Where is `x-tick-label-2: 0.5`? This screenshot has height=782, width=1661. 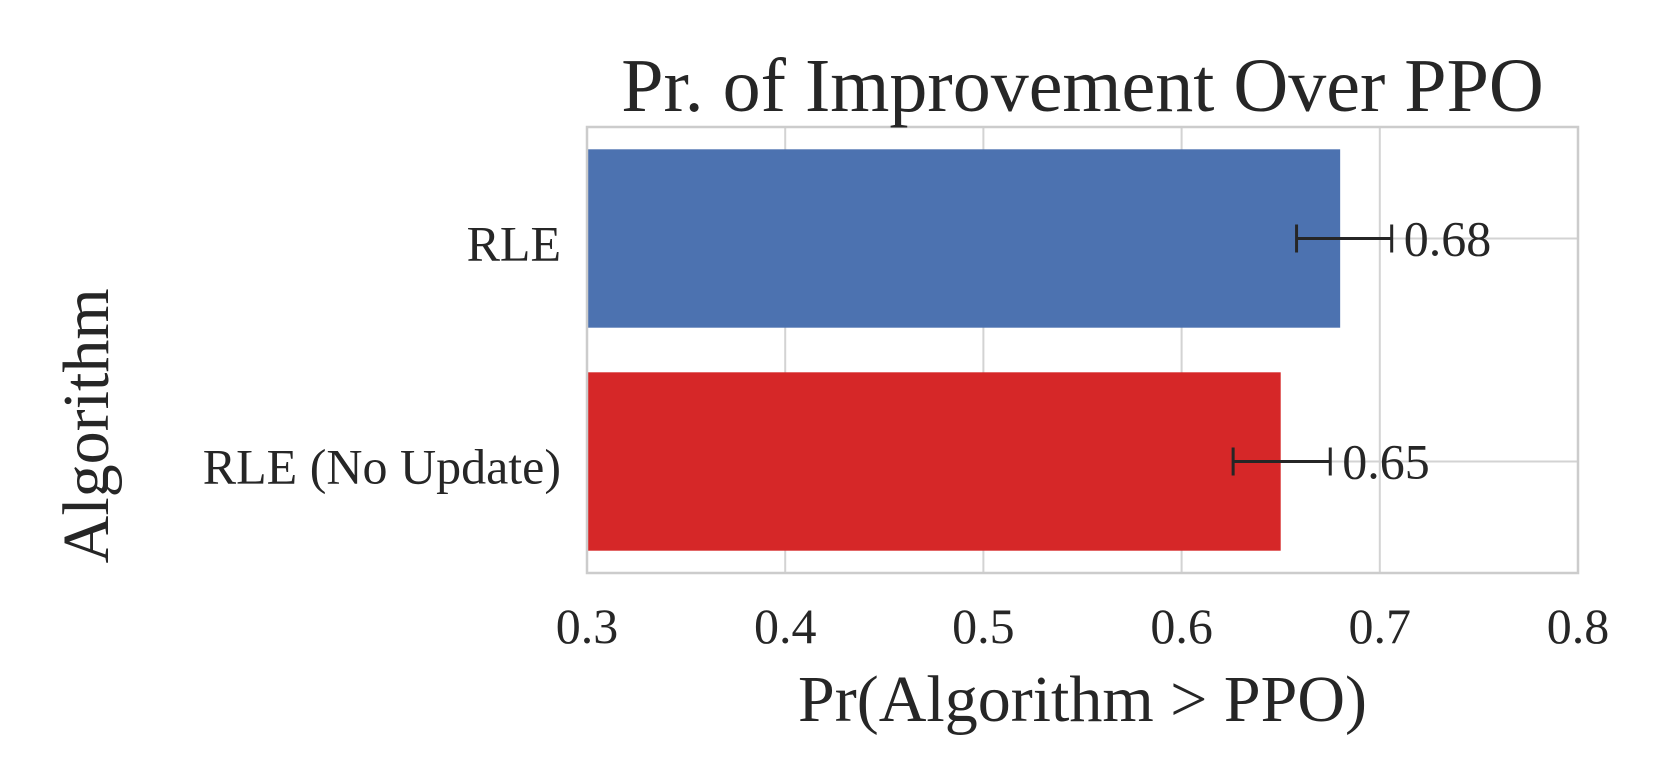 x-tick-label-2: 0.5 is located at coordinates (983, 626).